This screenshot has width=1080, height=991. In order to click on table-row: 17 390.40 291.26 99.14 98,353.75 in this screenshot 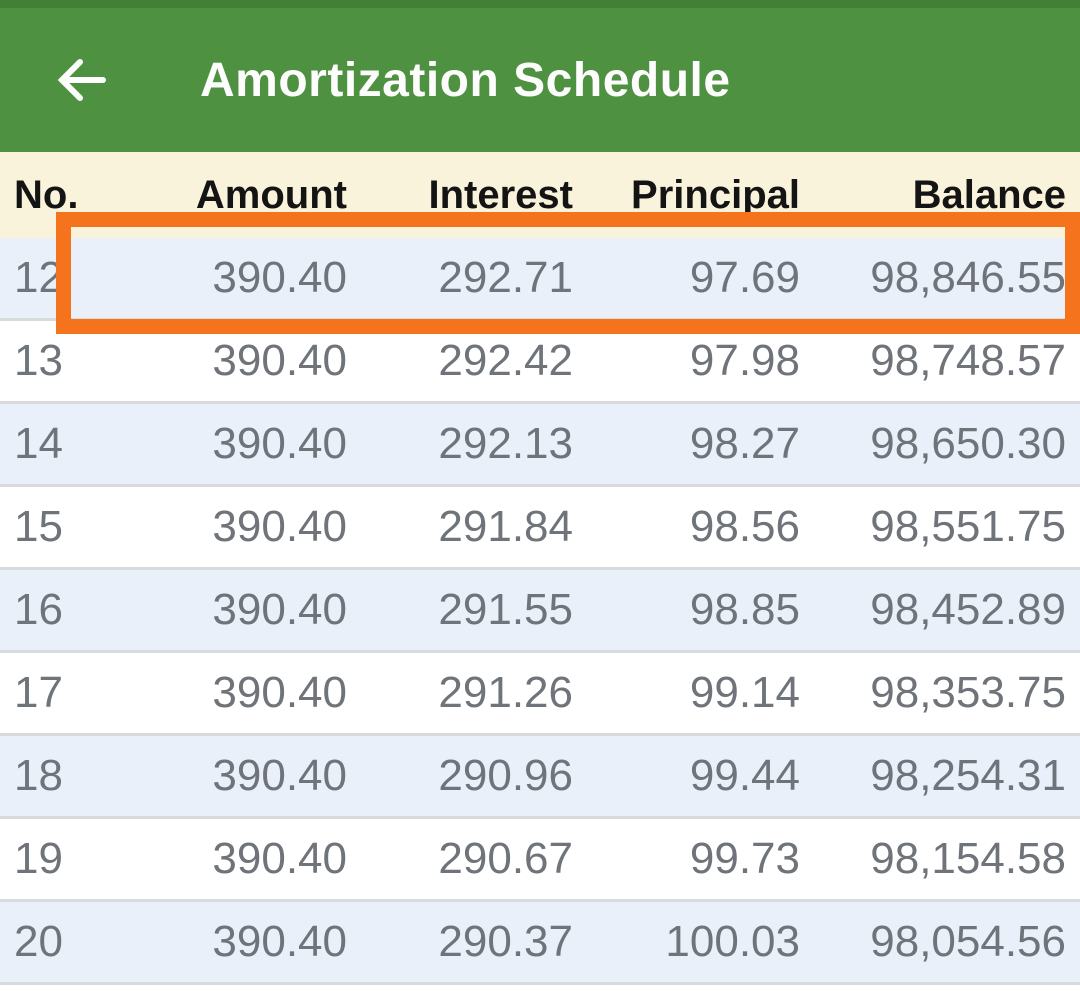, I will do `click(540, 694)`.